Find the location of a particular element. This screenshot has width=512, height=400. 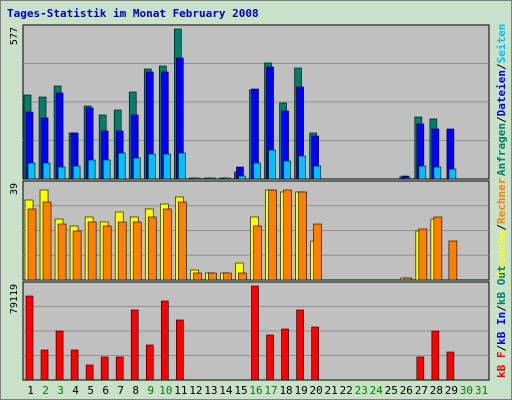

x-tick-label-day-30: 30 is located at coordinates (466, 390).